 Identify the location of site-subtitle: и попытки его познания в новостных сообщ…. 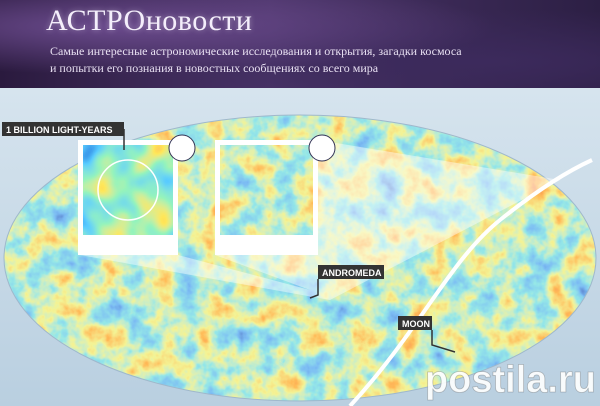
(214, 68).